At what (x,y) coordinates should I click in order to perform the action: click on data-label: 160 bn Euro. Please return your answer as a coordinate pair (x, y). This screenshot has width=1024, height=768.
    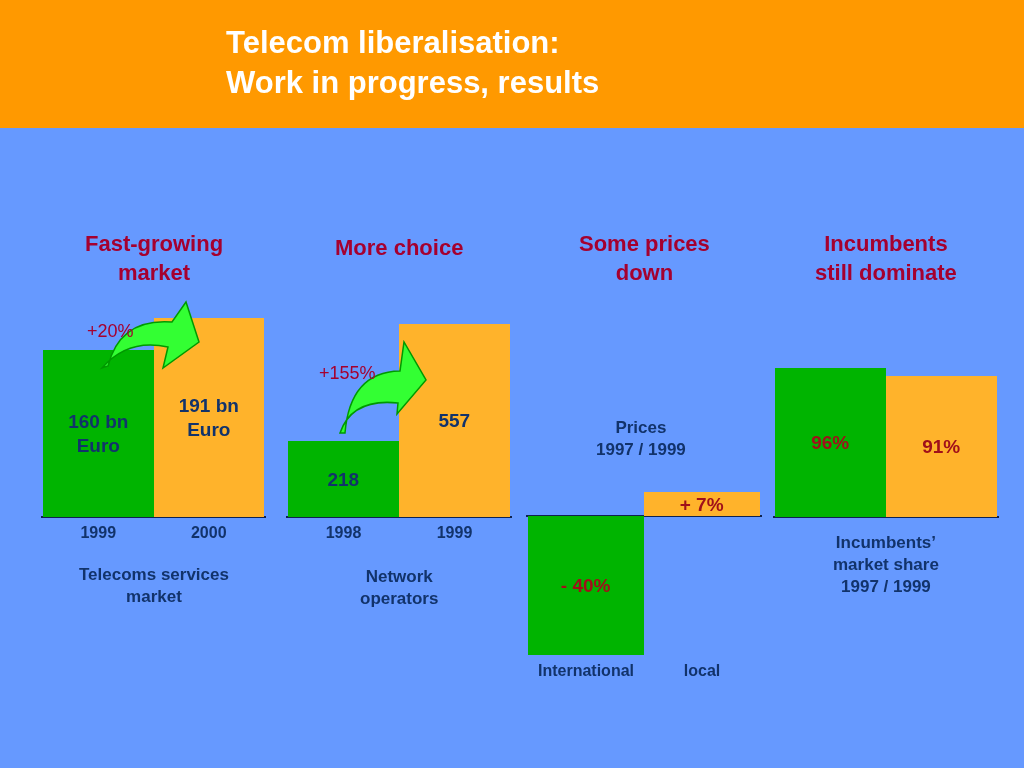
    Looking at the image, I should click on (98, 433).